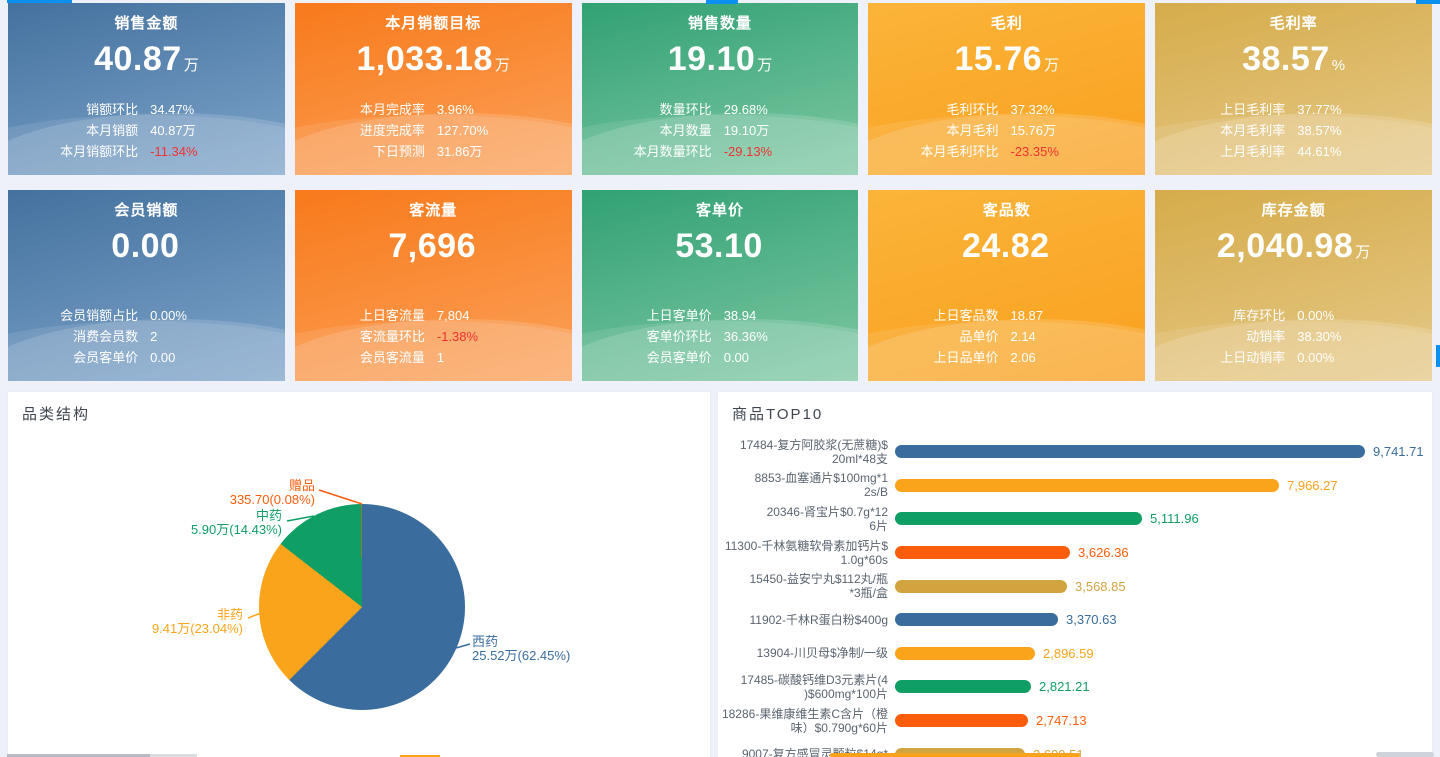  Describe the element at coordinates (433, 23) in the screenshot. I see `card-title: 本月销额目标` at that location.